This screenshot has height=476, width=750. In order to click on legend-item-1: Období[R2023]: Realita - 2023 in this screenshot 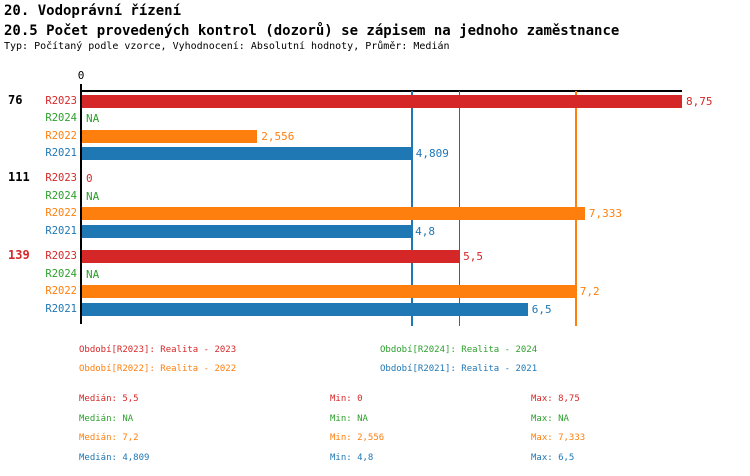, I will do `click(158, 350)`.